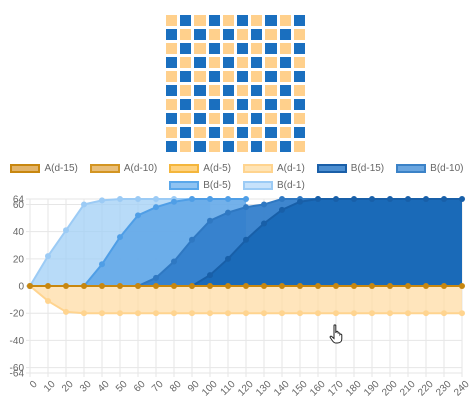 The width and height of the screenshot is (474, 405). Describe the element at coordinates (274, 185) in the screenshot. I see `legend-item: B(d-1)` at that location.